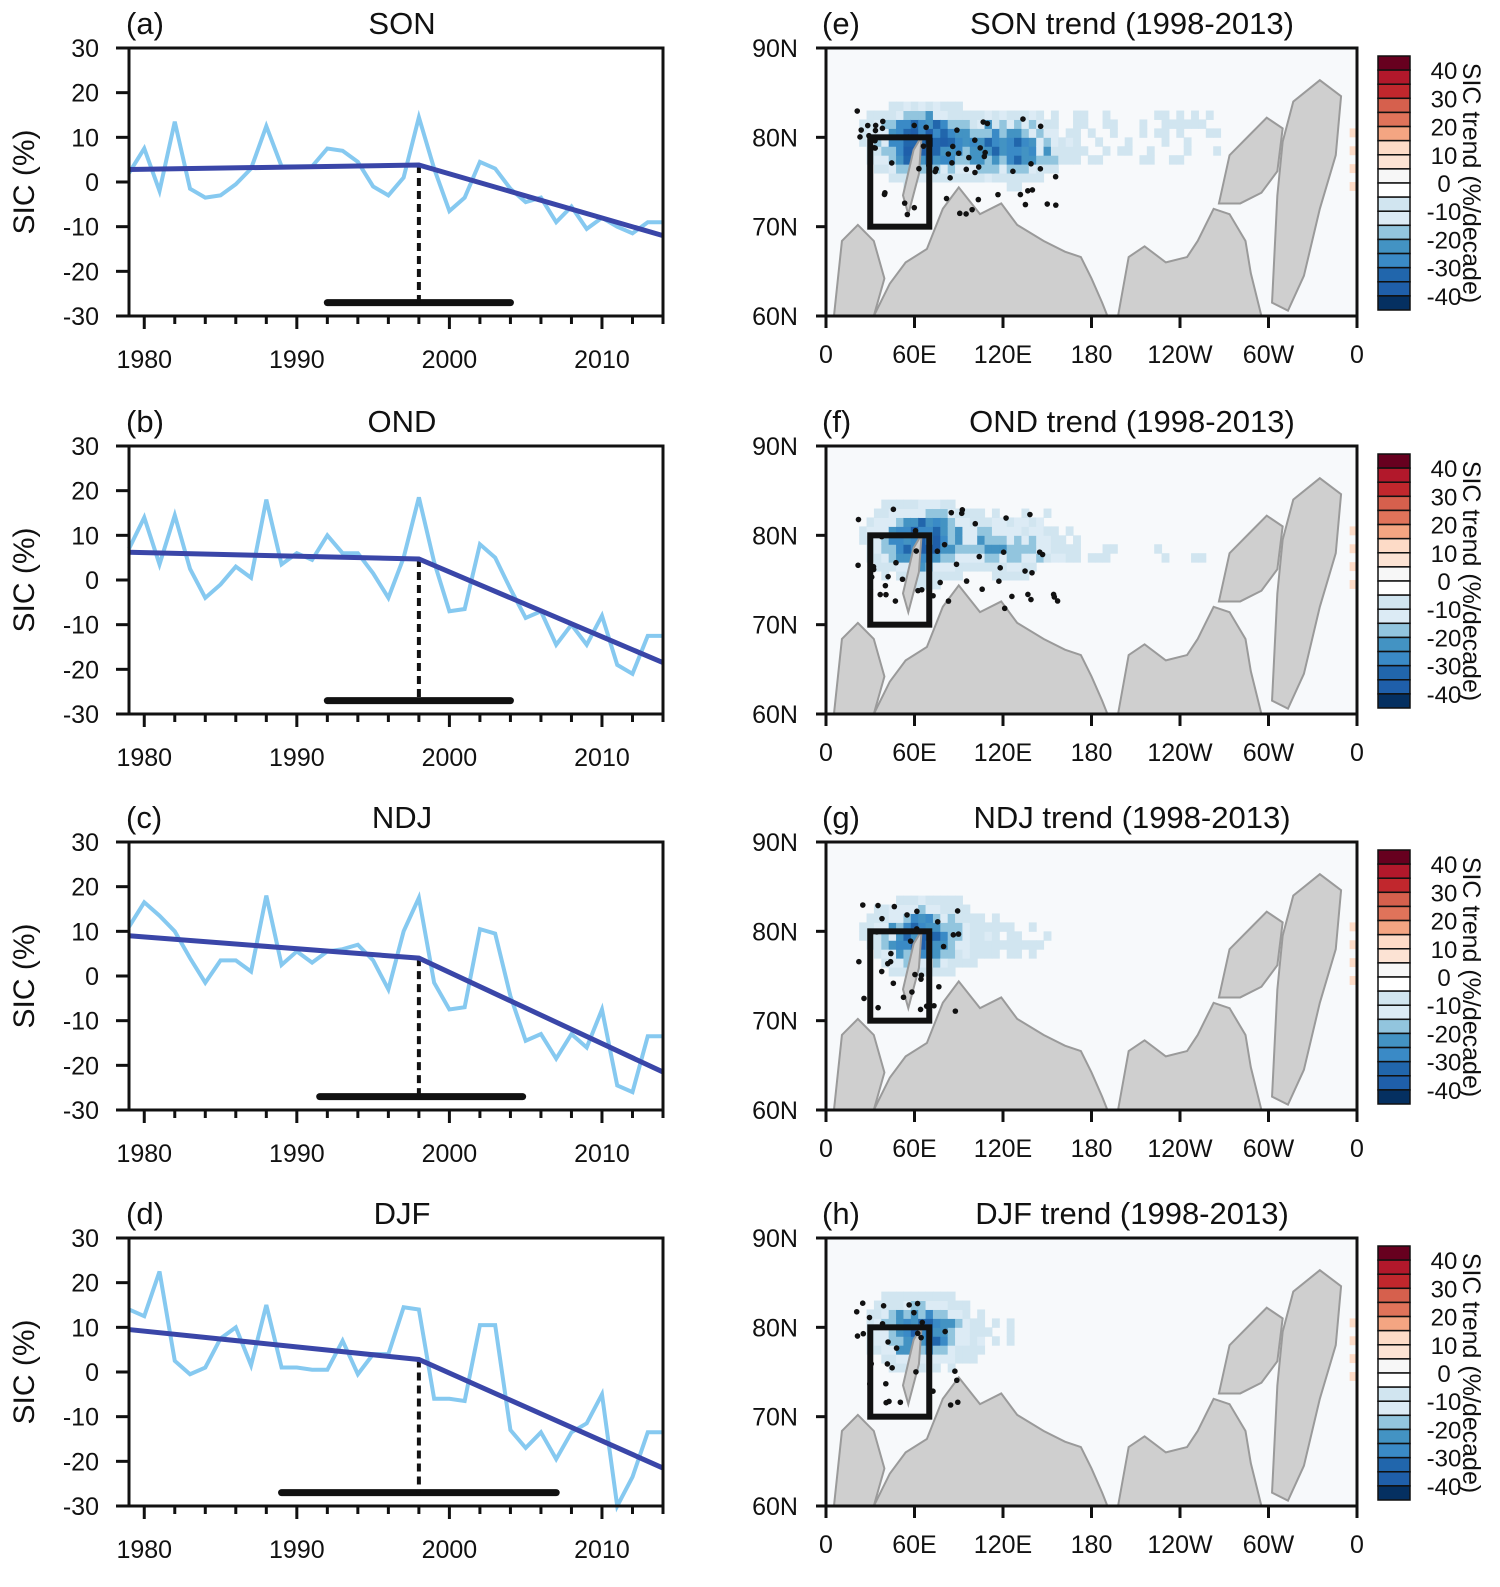 The image size is (1500, 1587). What do you see at coordinates (145, 23) in the screenshot?
I see `panel-label: (a)` at bounding box center [145, 23].